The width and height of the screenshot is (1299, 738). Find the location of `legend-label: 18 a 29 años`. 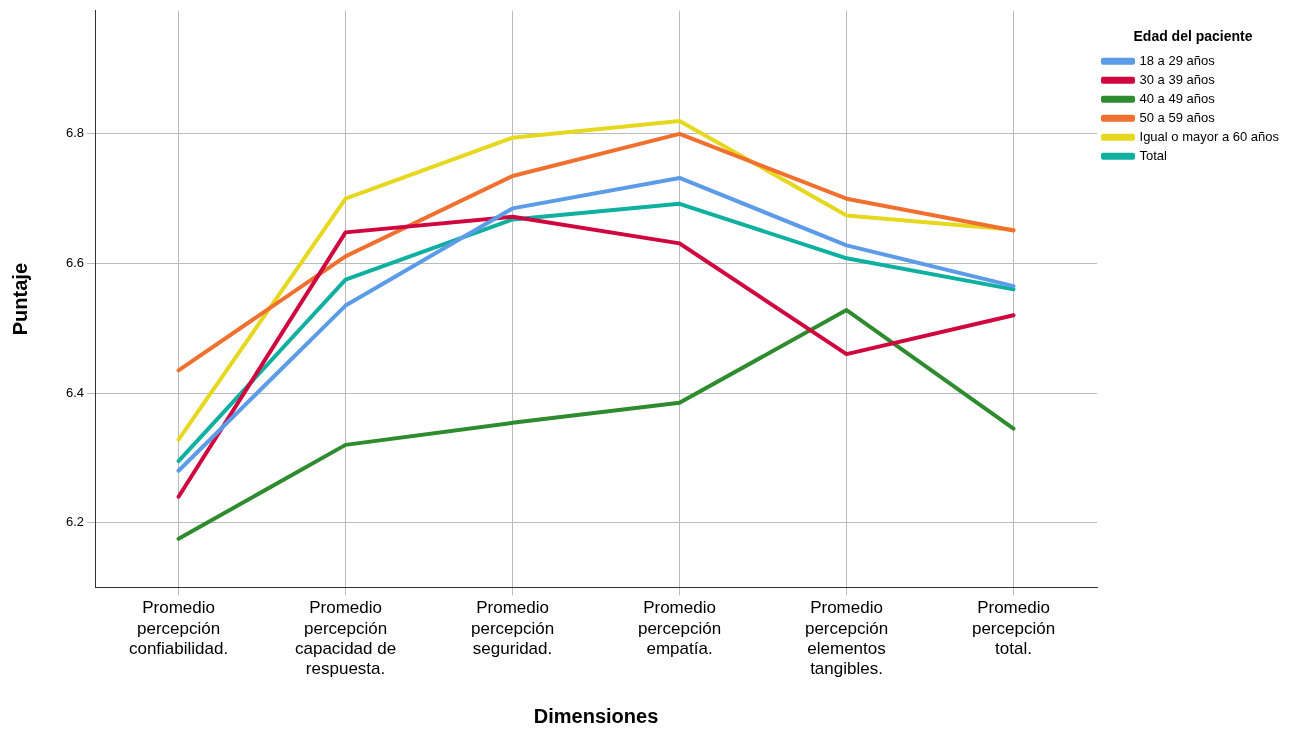

legend-label: 18 a 29 años is located at coordinates (1177, 60).